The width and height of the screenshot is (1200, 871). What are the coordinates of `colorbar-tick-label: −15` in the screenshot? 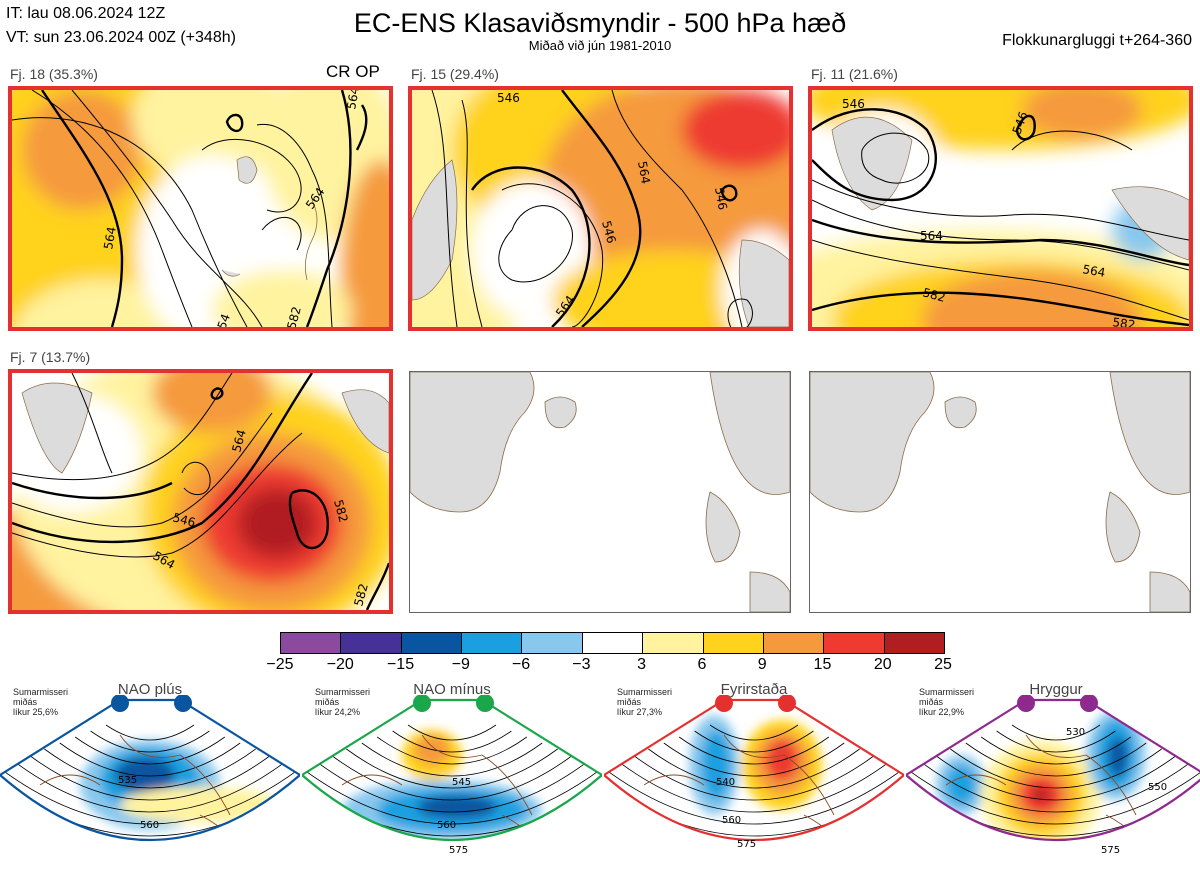 It's located at (400, 664).